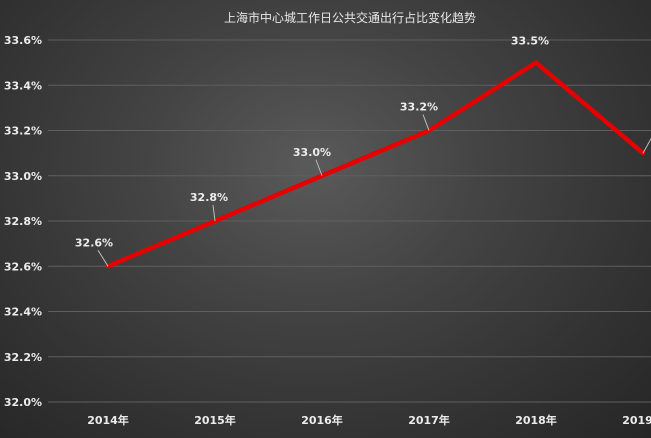 This screenshot has width=651, height=438. I want to click on data-label: 33.2%, so click(419, 107).